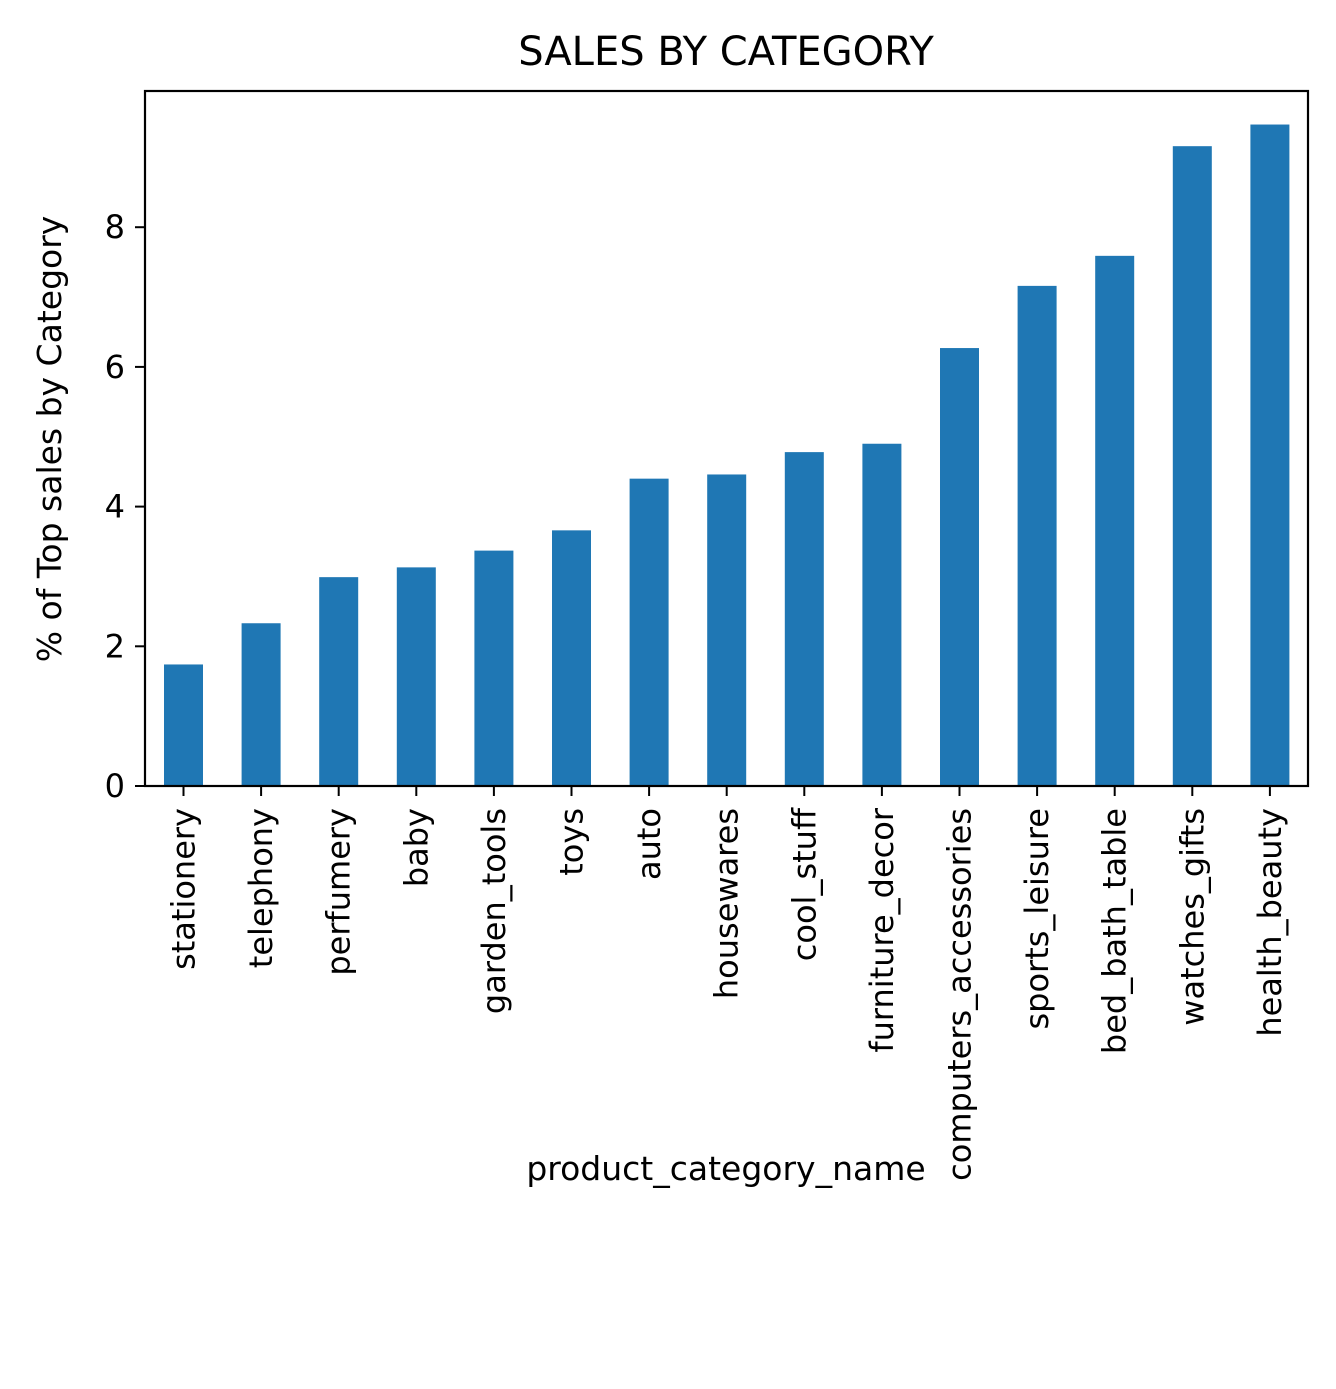 The image size is (1336, 1389). I want to click on x-tick-label: baby, so click(416, 847).